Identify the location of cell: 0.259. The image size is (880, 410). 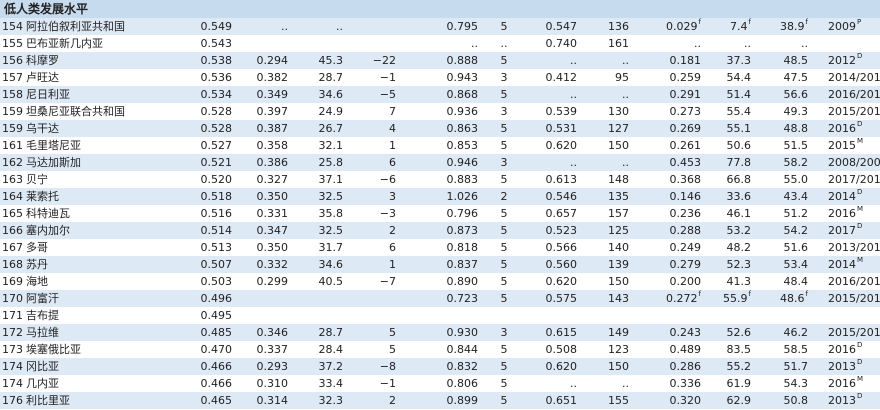
(685, 77).